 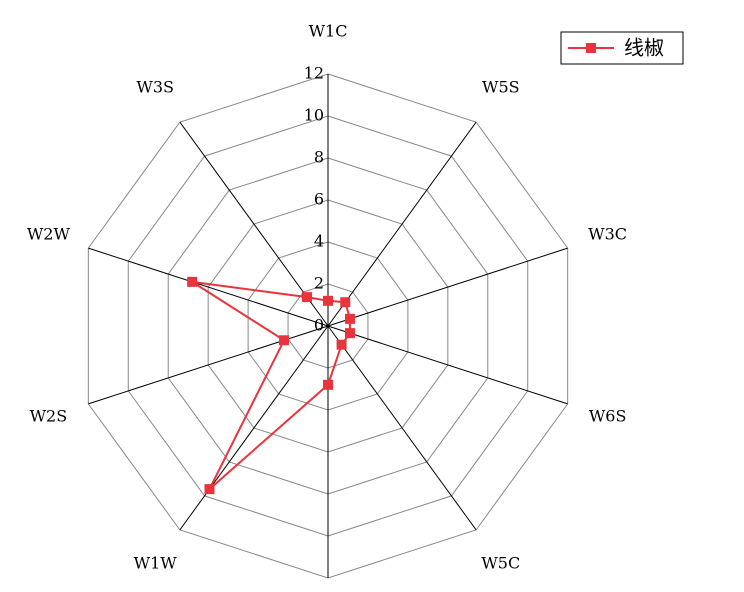 What do you see at coordinates (319, 199) in the screenshot?
I see `tick-label: 6` at bounding box center [319, 199].